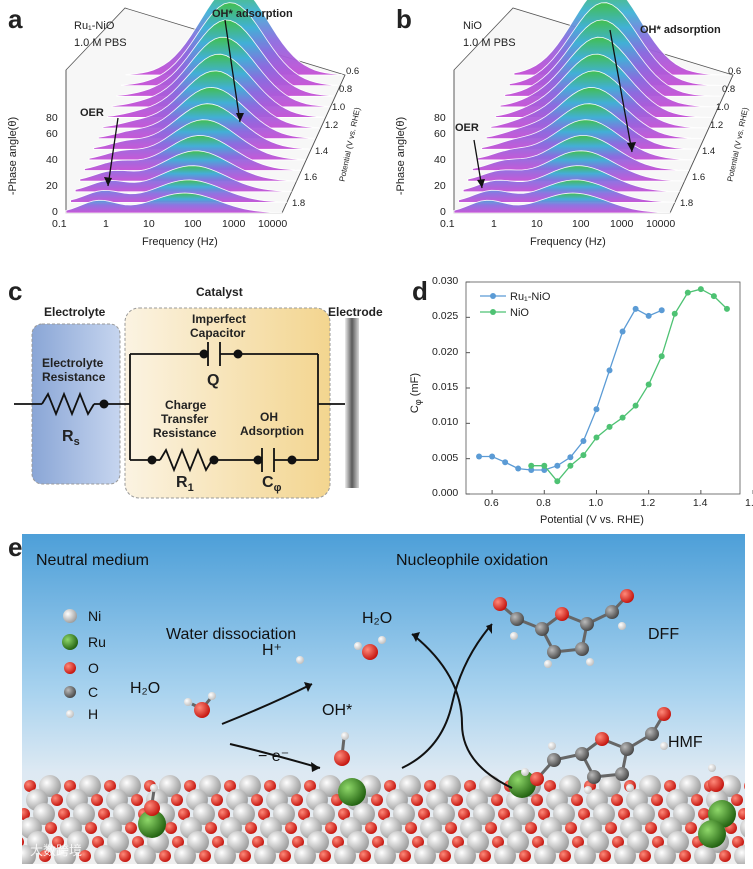 The image size is (753, 869). I want to click on y-tick-label: 0.030, so click(445, 281).